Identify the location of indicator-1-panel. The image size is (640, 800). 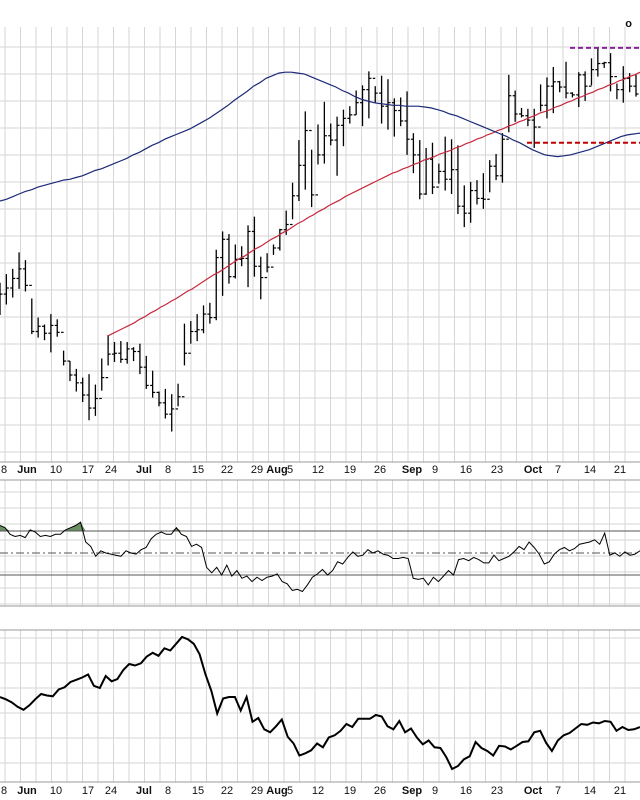
(320, 557).